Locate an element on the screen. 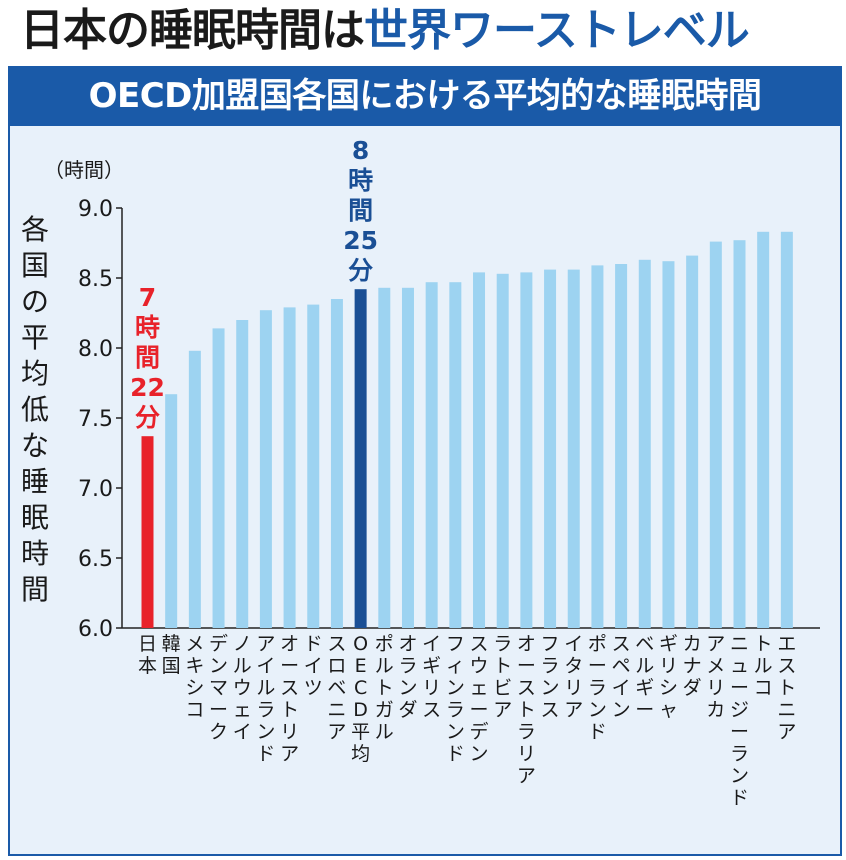  japan-data-label: 7 時間 22 分 is located at coordinates (147, 357).